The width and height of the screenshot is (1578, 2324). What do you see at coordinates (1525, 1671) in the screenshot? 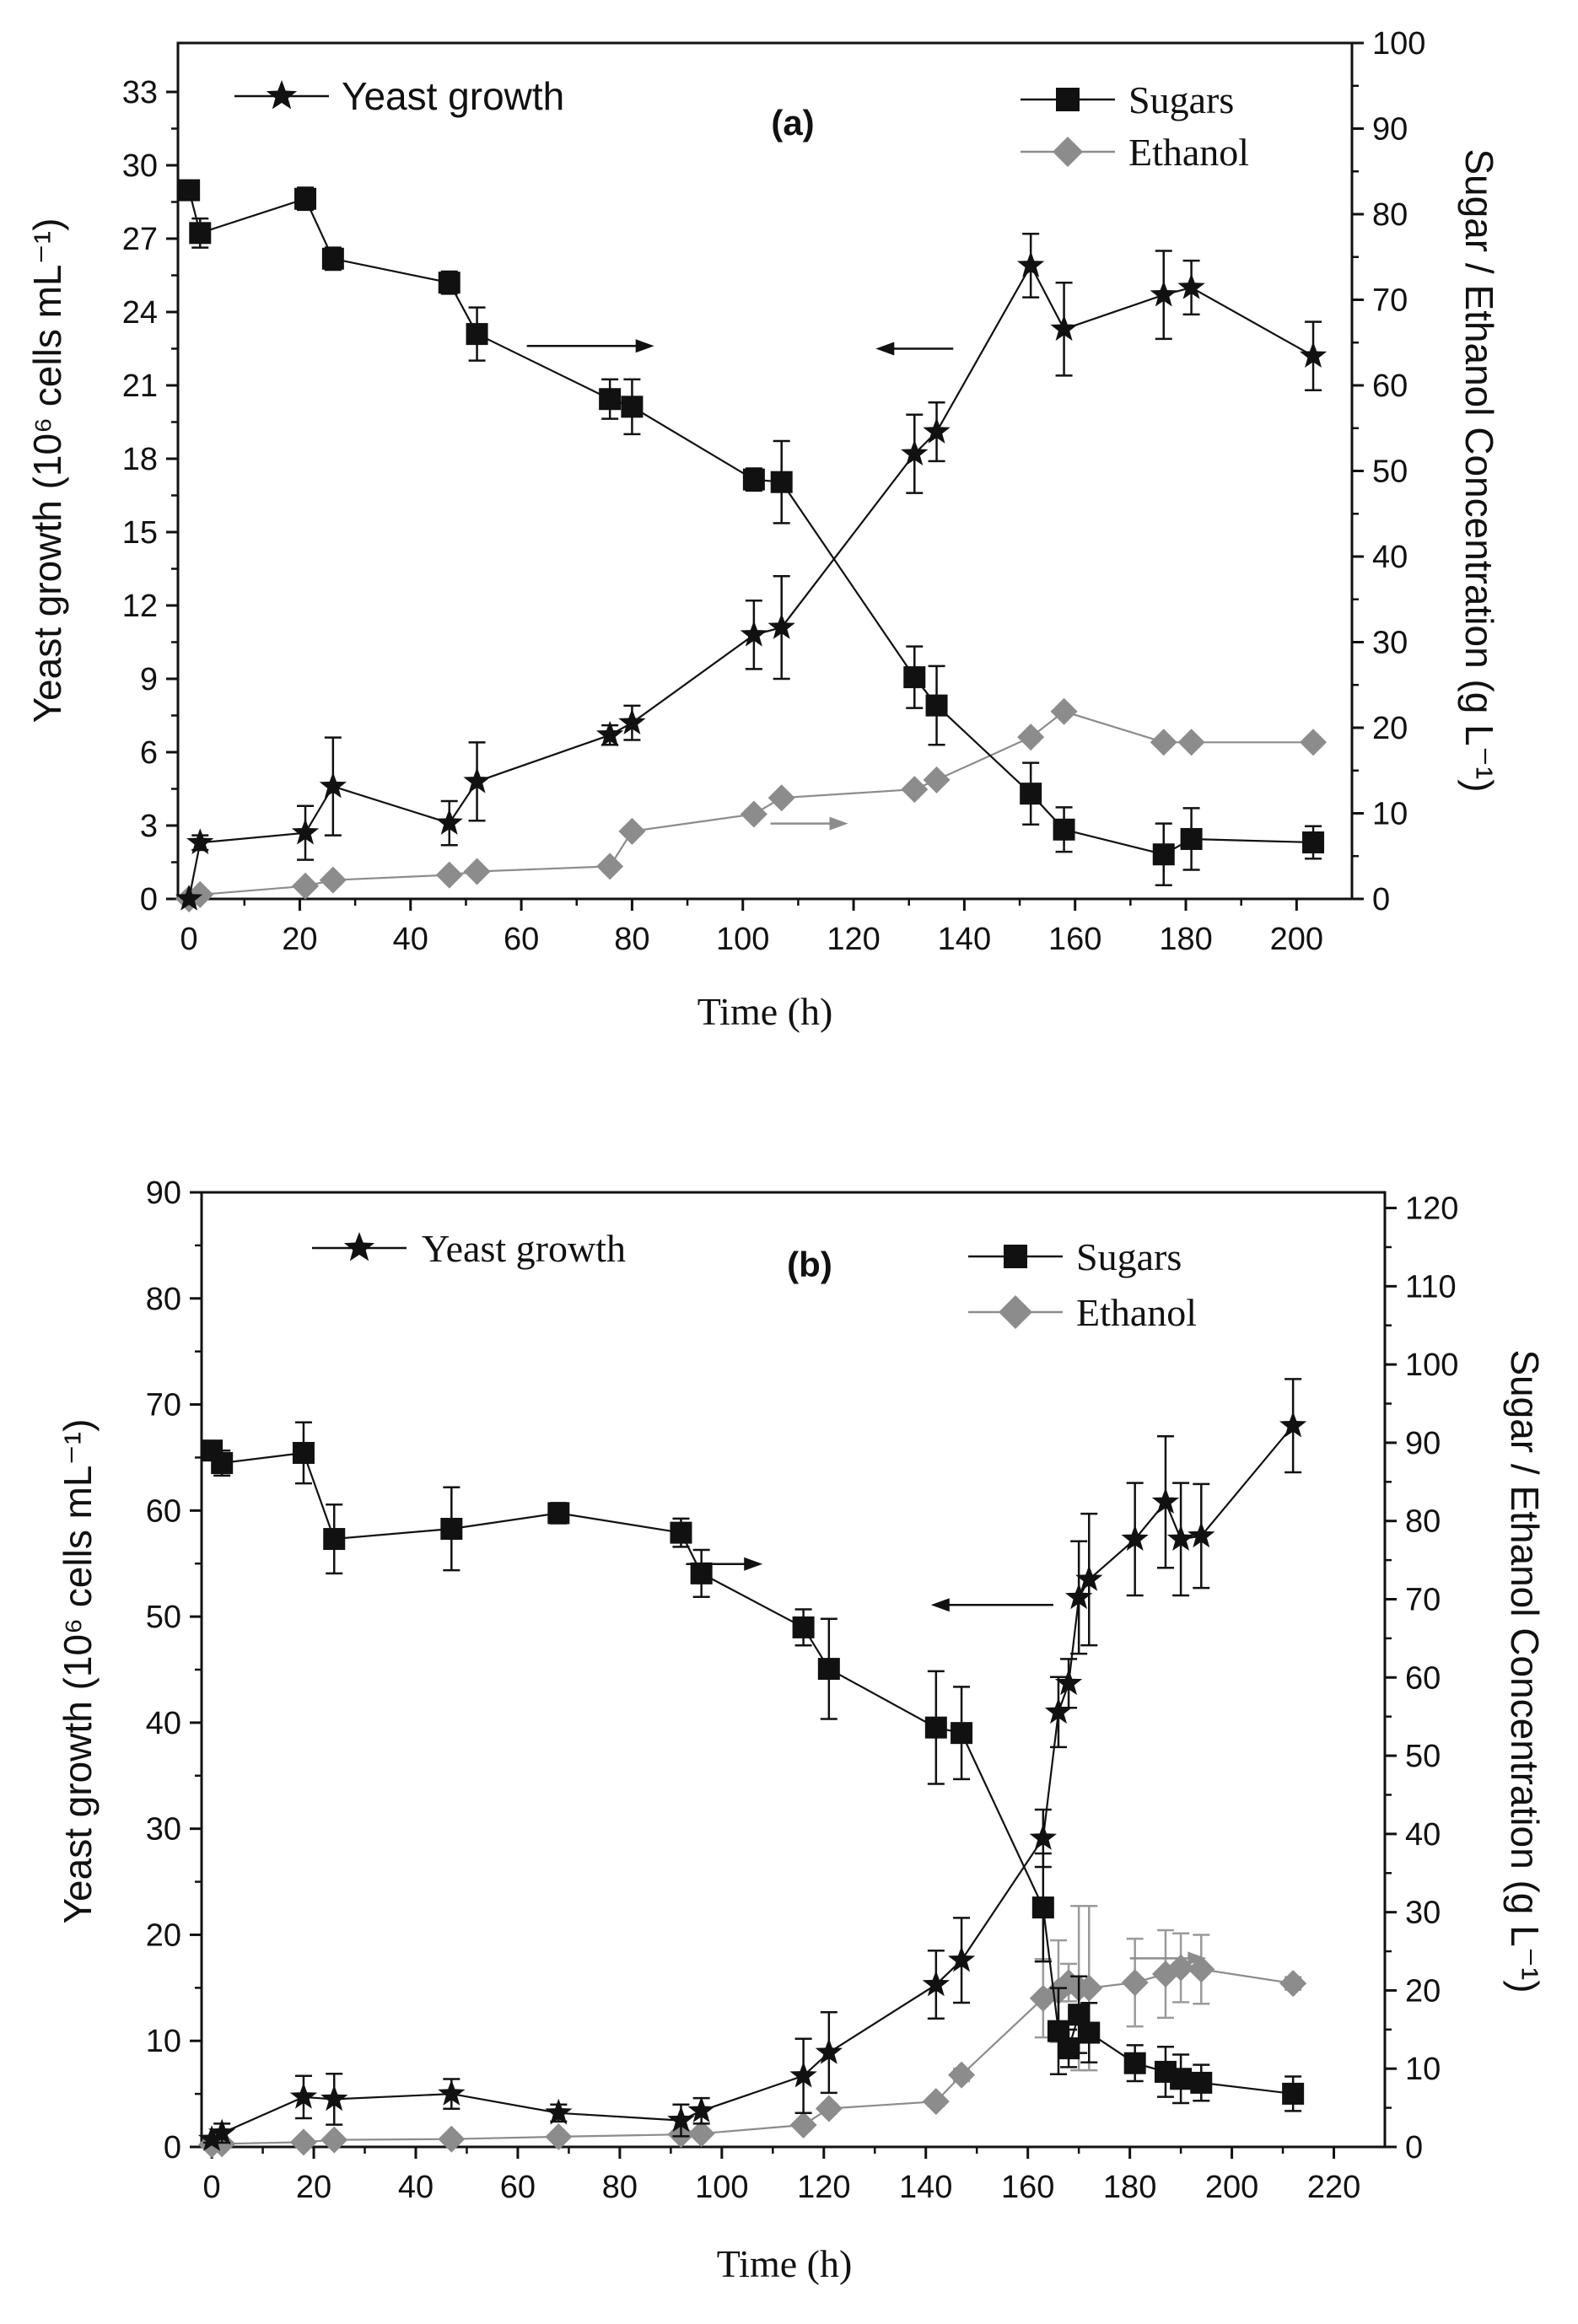
I see `y-axis-right-title: Sugar / Ethanol Concentration (g L⁻¹)` at bounding box center [1525, 1671].